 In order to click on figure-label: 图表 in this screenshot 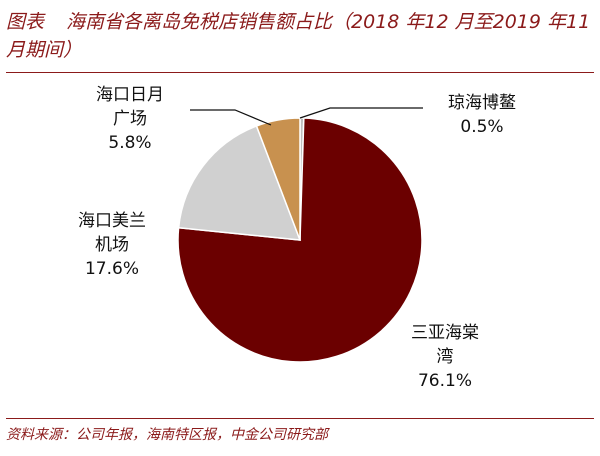, I will do `click(25, 22)`.